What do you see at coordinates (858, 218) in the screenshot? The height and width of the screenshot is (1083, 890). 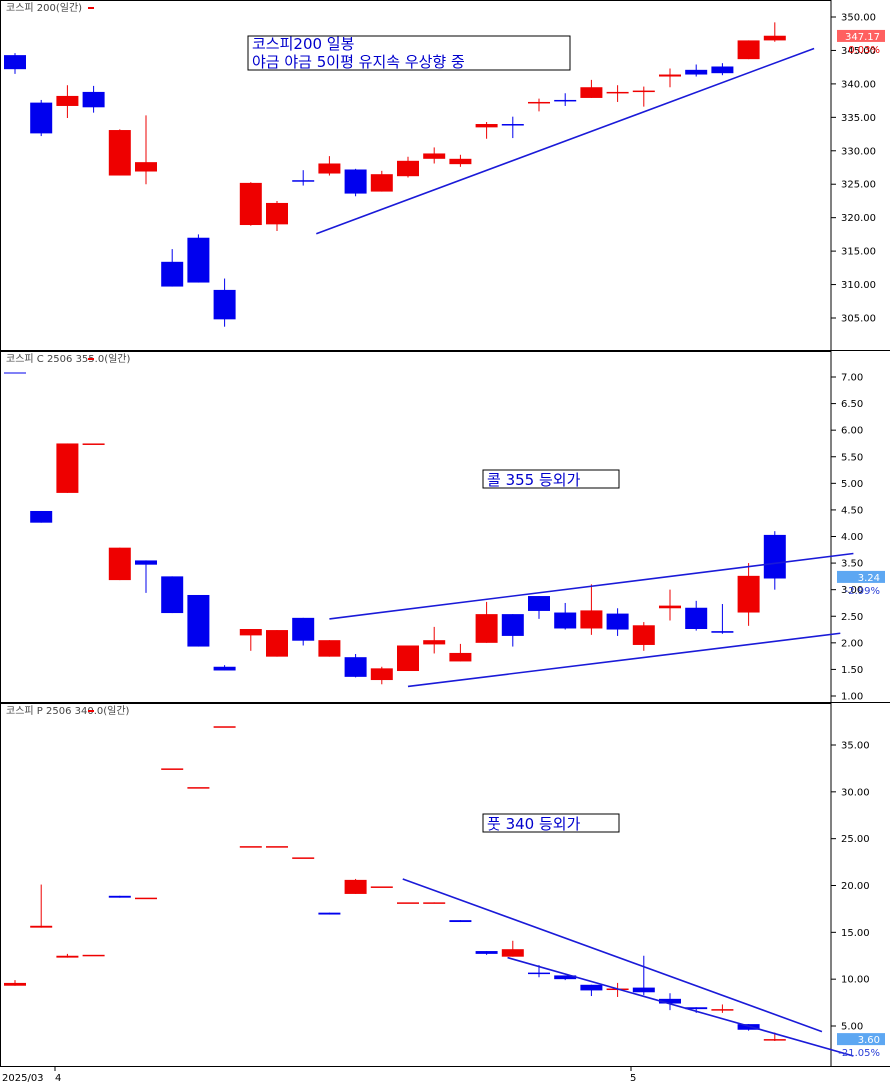 I see `y-tick-label: 320.00` at bounding box center [858, 218].